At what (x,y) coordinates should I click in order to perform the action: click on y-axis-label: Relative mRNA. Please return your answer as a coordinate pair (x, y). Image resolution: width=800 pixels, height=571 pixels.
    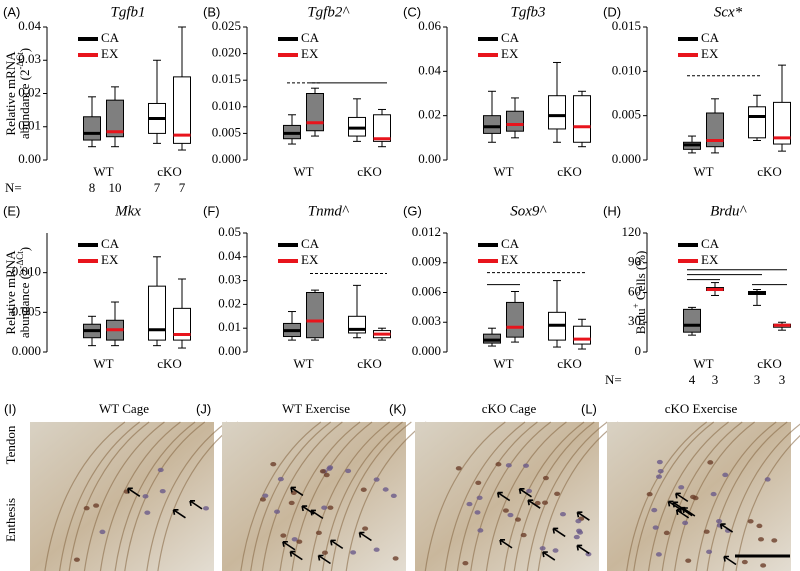
    Looking at the image, I should click on (10, 93).